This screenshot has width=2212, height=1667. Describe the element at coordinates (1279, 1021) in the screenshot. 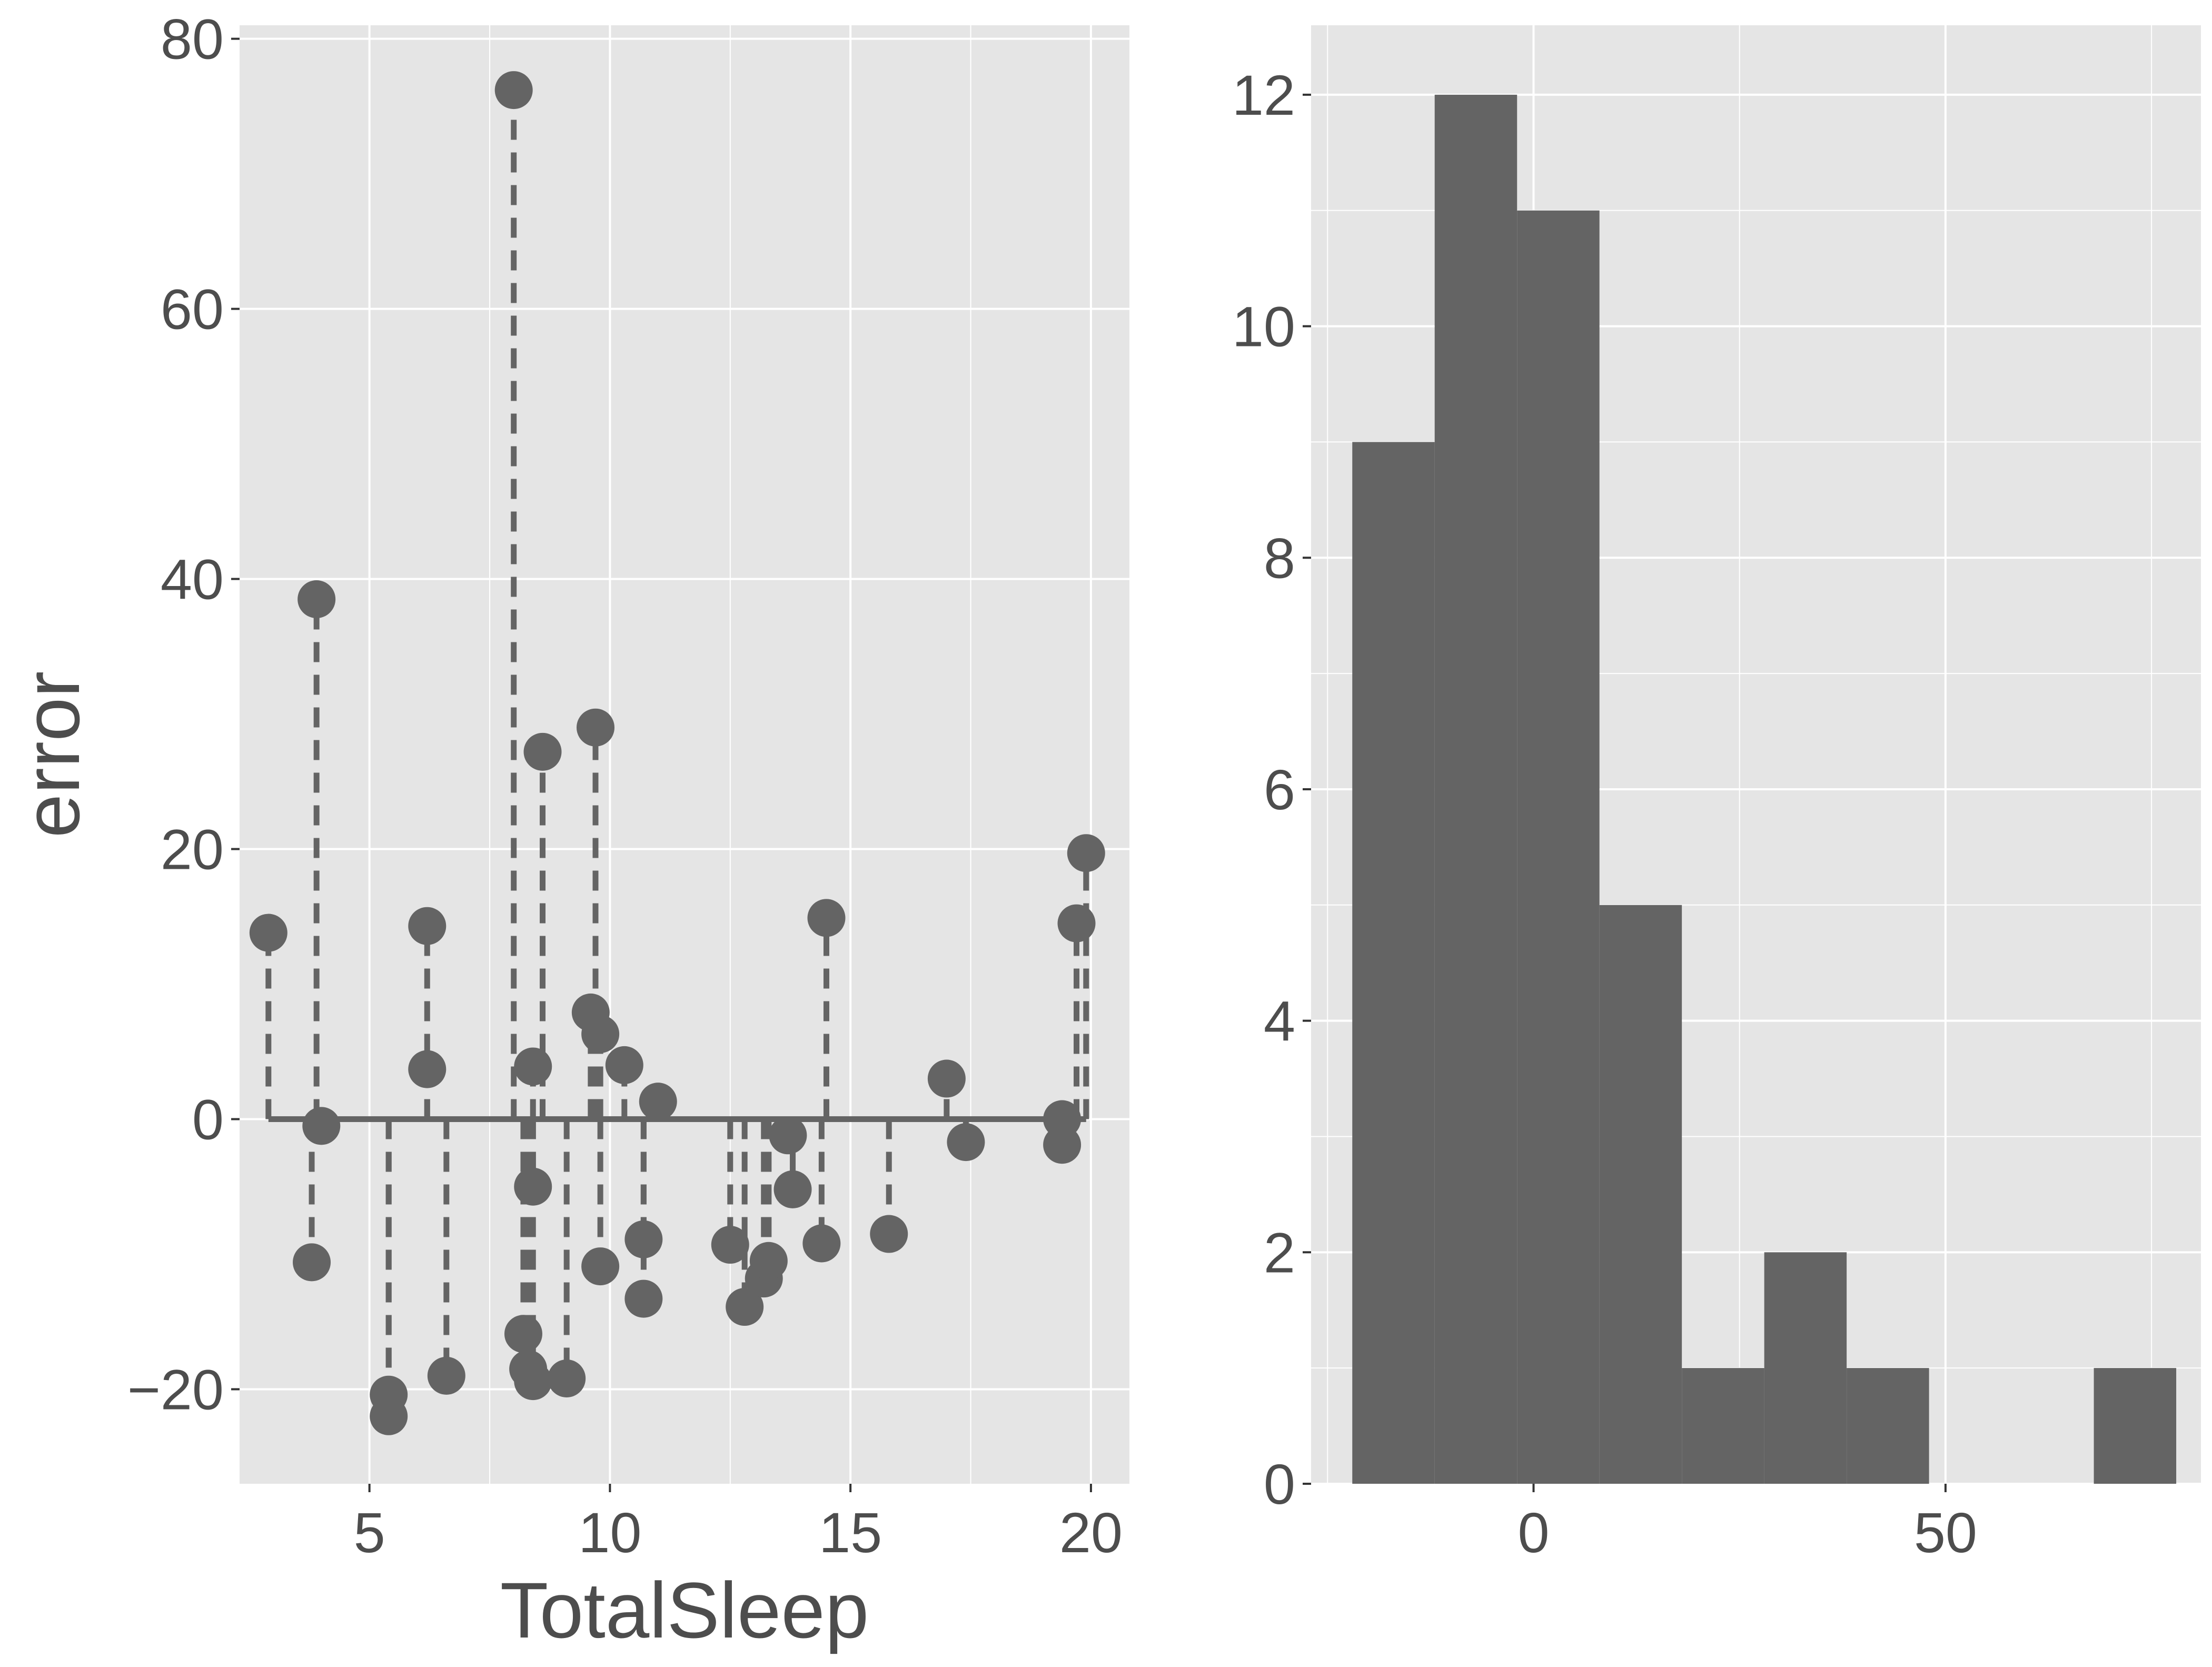

I see `y-tick-label: 4` at that location.